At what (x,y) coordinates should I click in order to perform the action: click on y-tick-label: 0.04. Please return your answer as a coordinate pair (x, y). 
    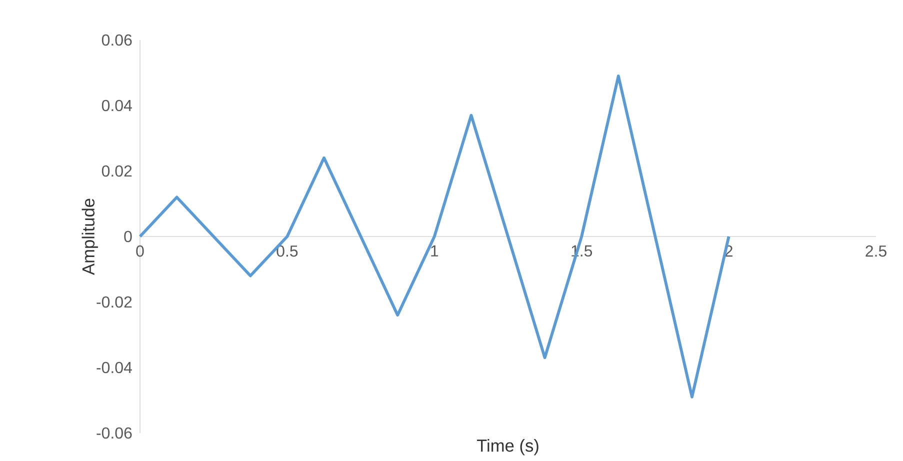
    Looking at the image, I should click on (117, 106).